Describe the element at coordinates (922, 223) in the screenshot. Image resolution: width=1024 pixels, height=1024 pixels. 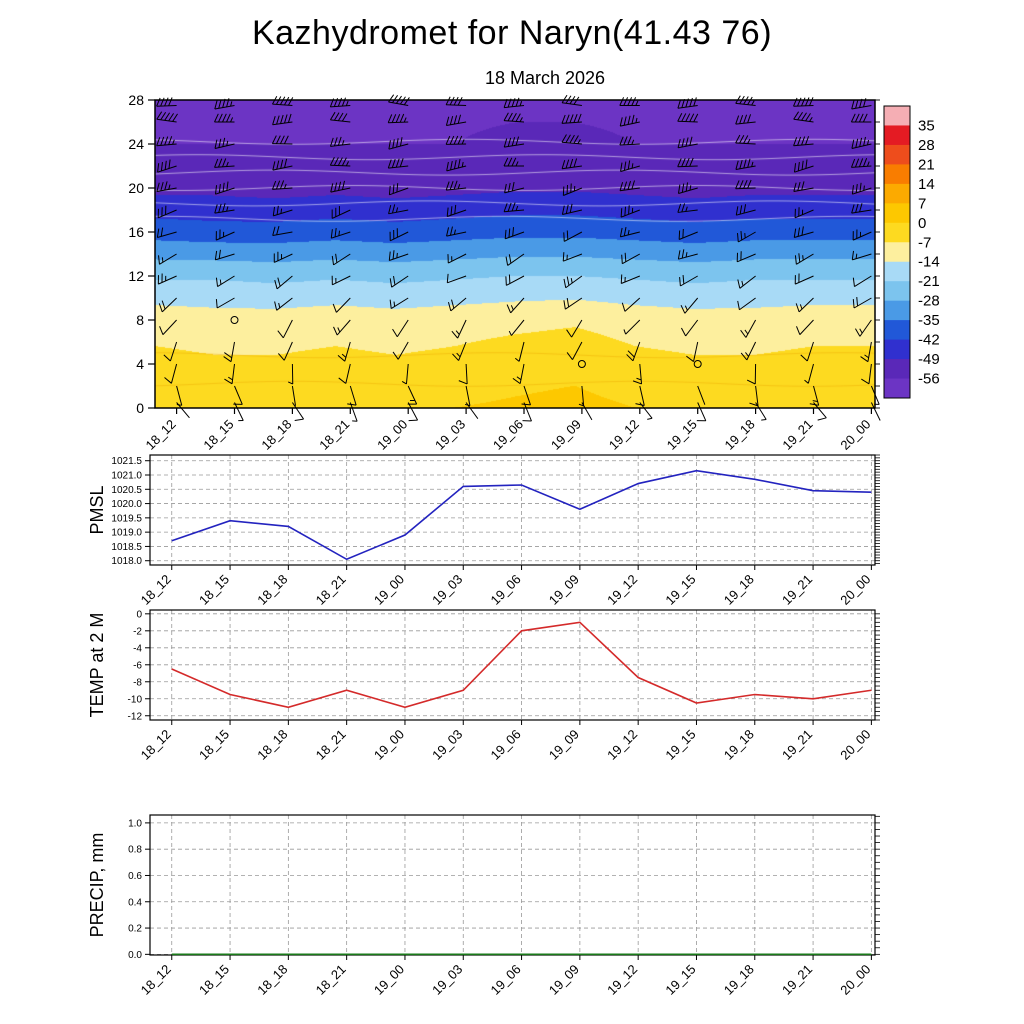
I see `colorbar-label: 0` at that location.